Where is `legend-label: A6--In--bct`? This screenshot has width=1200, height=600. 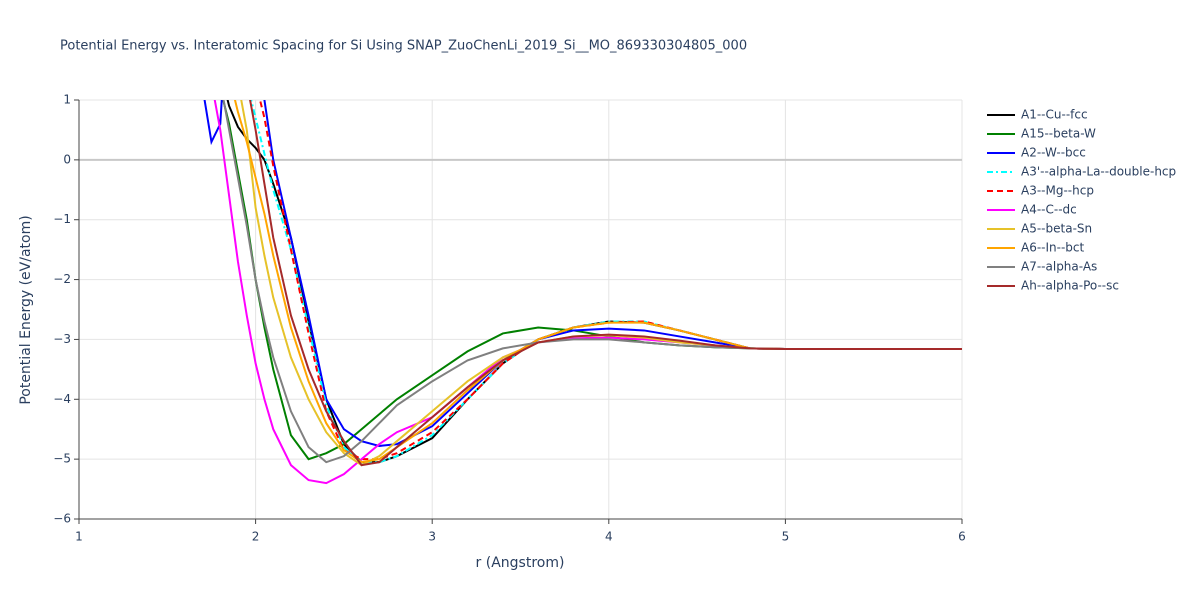 legend-label: A6--In--bct is located at coordinates (1053, 248).